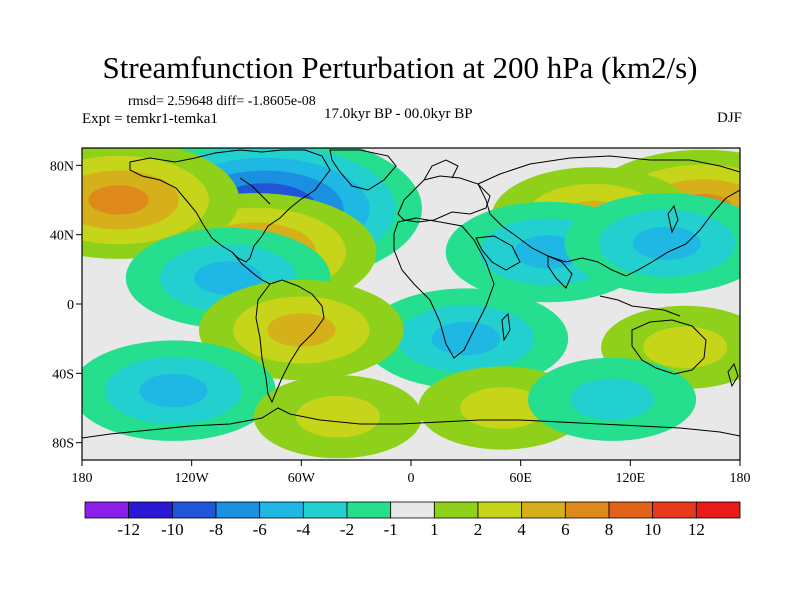 This screenshot has width=800, height=600. What do you see at coordinates (347, 529) in the screenshot?
I see `colorbar-label: -2` at bounding box center [347, 529].